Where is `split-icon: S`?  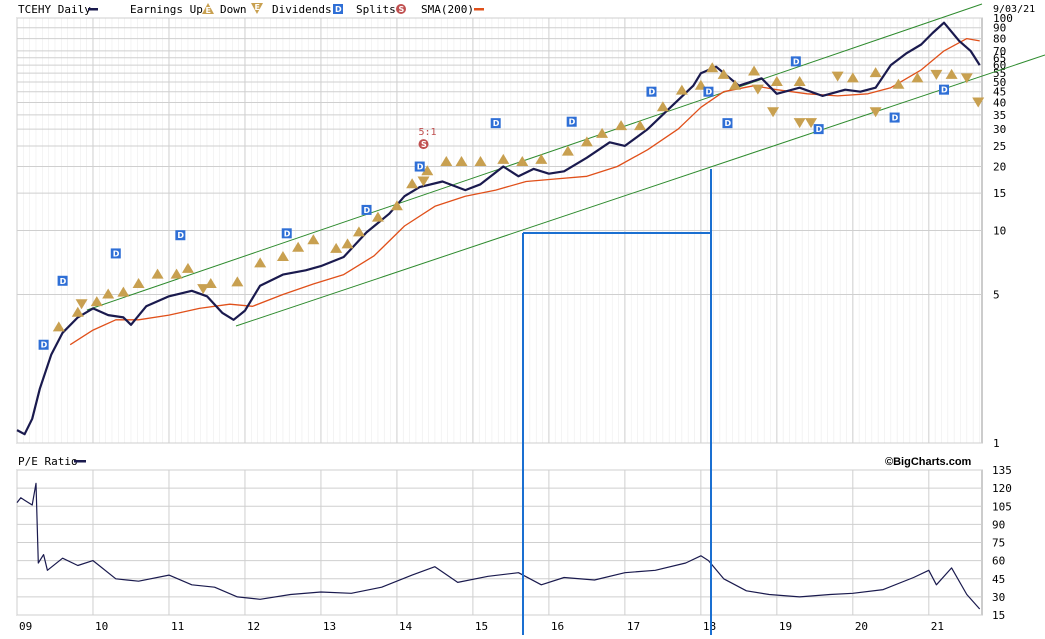 split-icon: S is located at coordinates (401, 9).